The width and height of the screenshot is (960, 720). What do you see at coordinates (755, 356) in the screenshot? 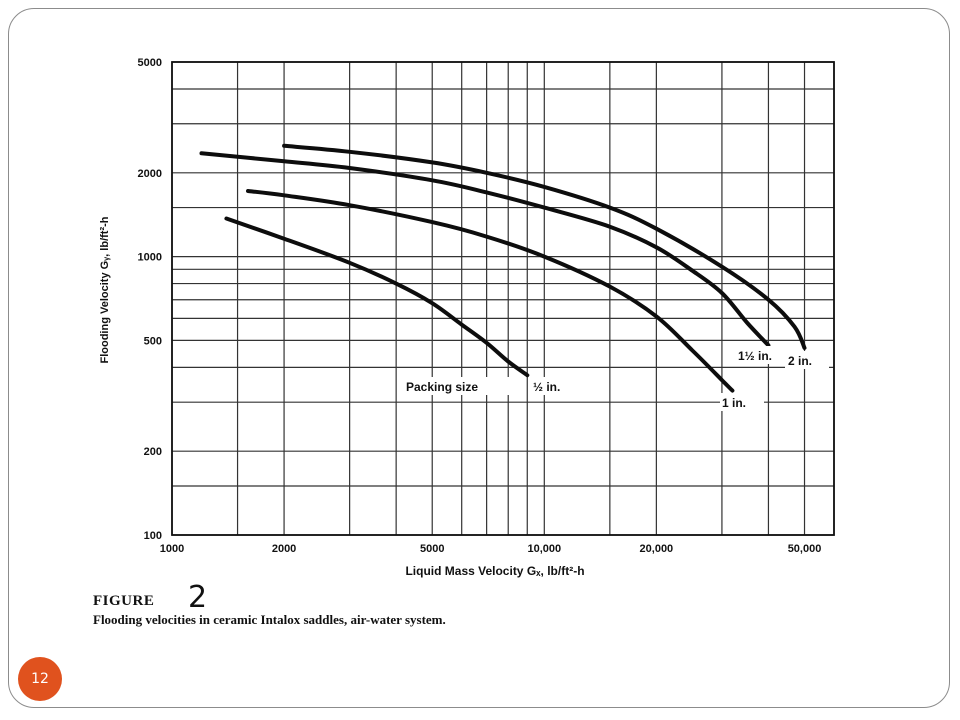
I see `series-label-one-half-inch: 1½ in.` at bounding box center [755, 356].